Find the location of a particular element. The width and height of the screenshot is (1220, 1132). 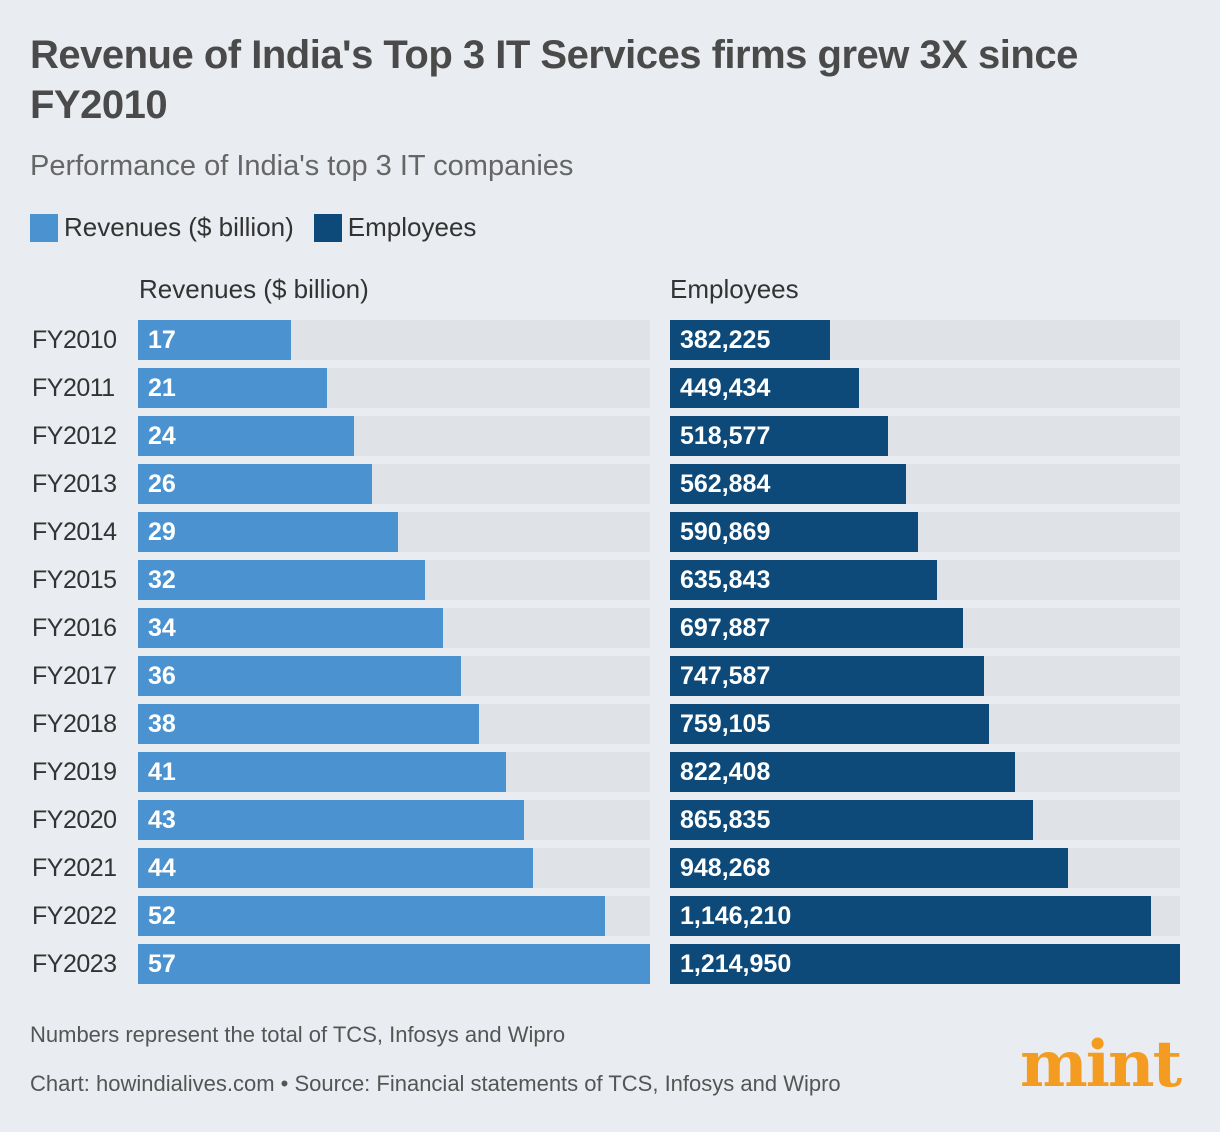

revenue-bar-track: 17 is located at coordinates (394, 340).